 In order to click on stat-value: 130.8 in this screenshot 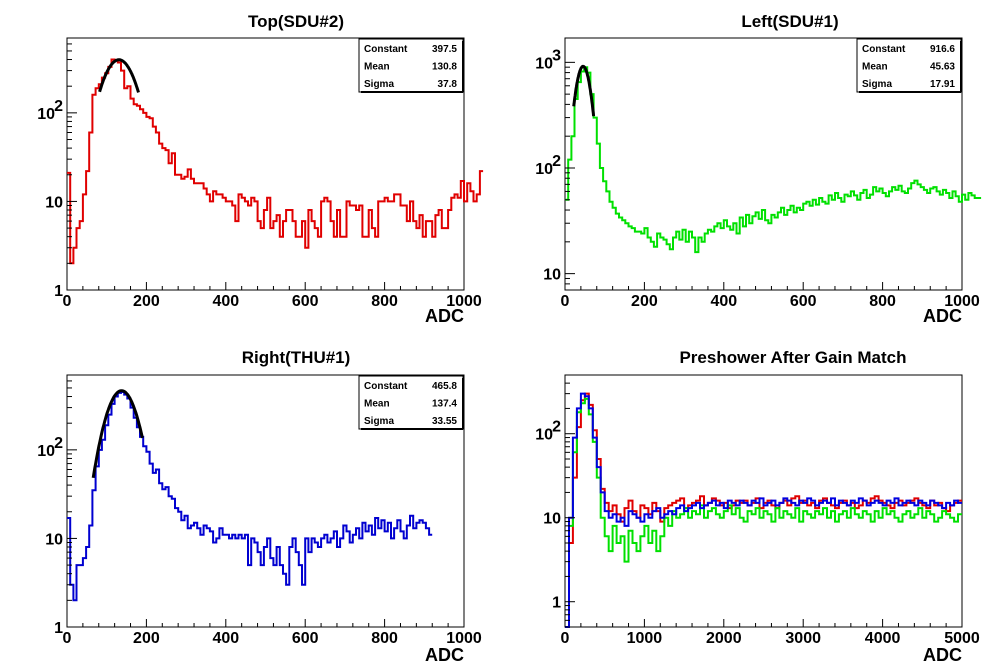, I will do `click(444, 67)`.